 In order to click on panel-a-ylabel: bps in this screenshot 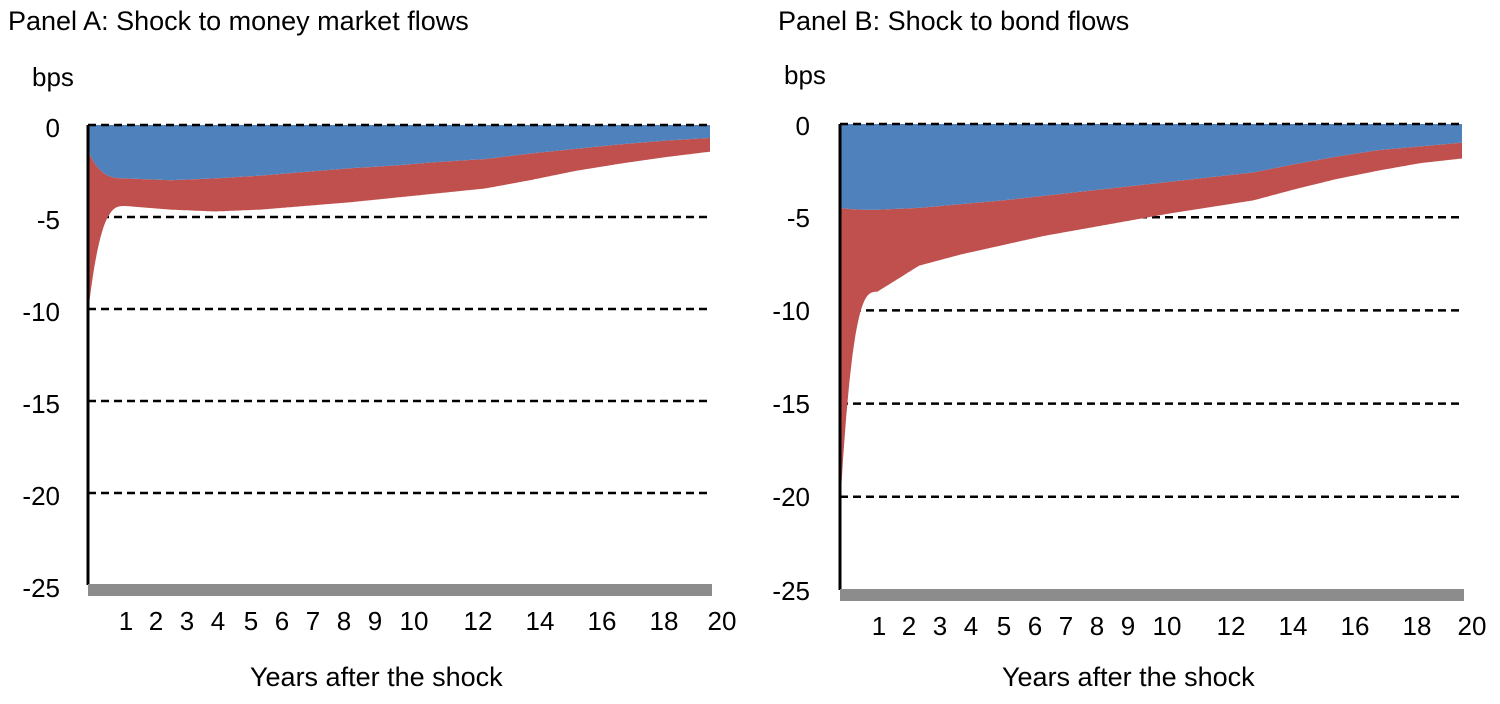, I will do `click(53, 77)`.